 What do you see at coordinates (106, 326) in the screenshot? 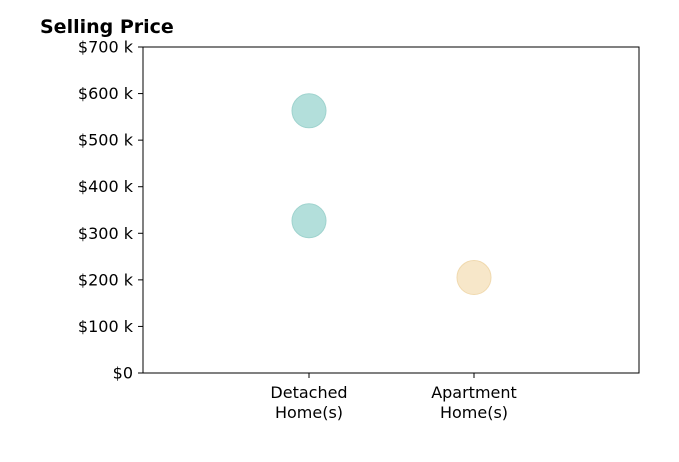
I see `y-tick-label: $100 k` at bounding box center [106, 326].